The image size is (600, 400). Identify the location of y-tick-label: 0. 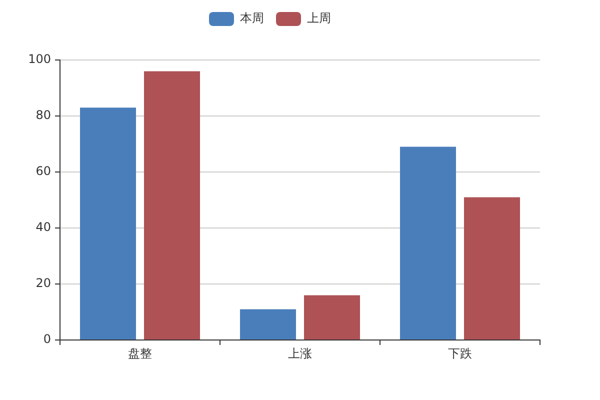
(47, 339).